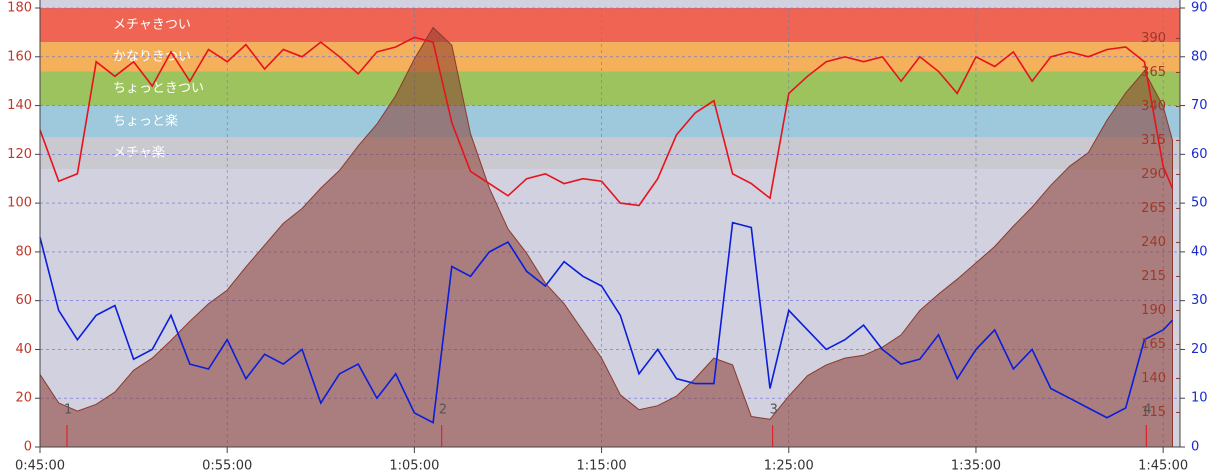  What do you see at coordinates (40, 466) in the screenshot?
I see `x-tick-label: 0:45:00` at bounding box center [40, 466].